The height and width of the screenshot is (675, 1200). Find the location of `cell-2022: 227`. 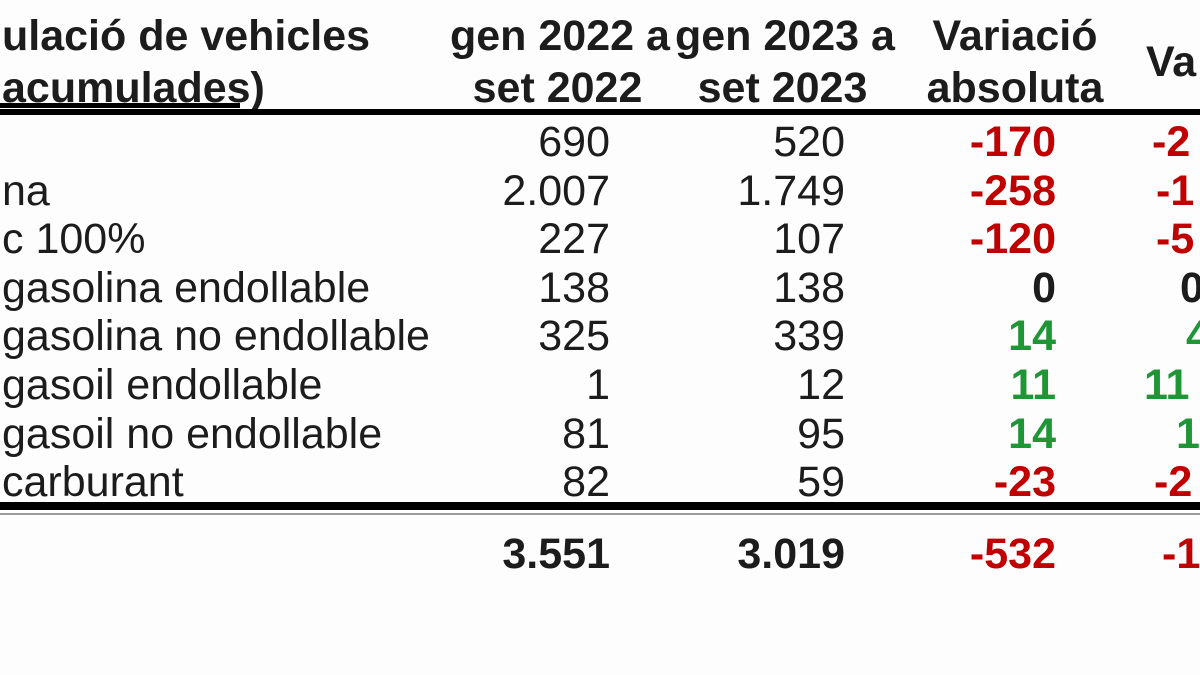

cell-2022: 227 is located at coordinates (574, 239).